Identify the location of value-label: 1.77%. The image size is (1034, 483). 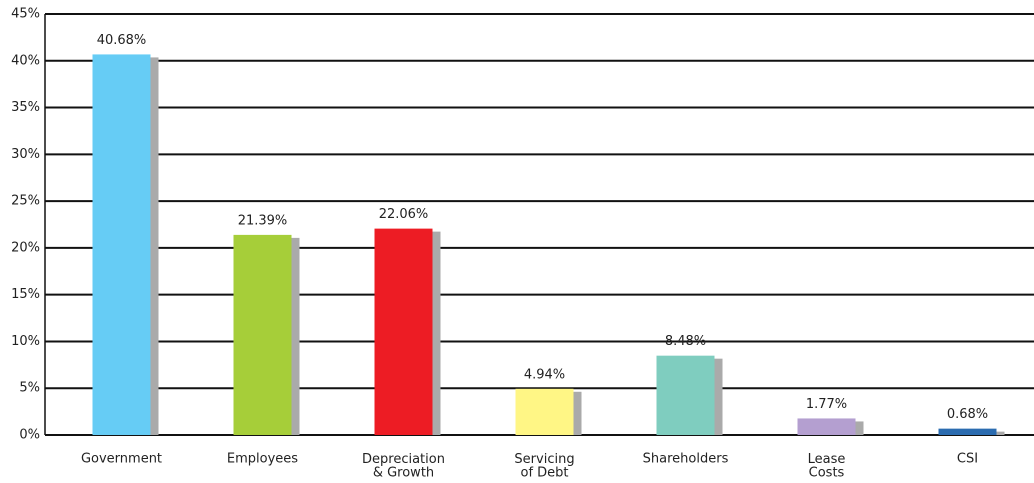
(826, 404).